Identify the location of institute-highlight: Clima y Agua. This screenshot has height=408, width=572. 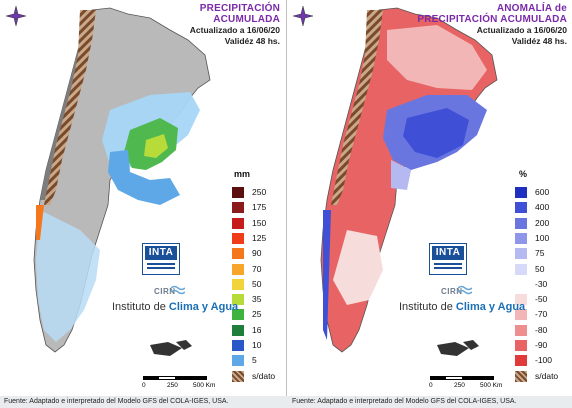
(203, 307).